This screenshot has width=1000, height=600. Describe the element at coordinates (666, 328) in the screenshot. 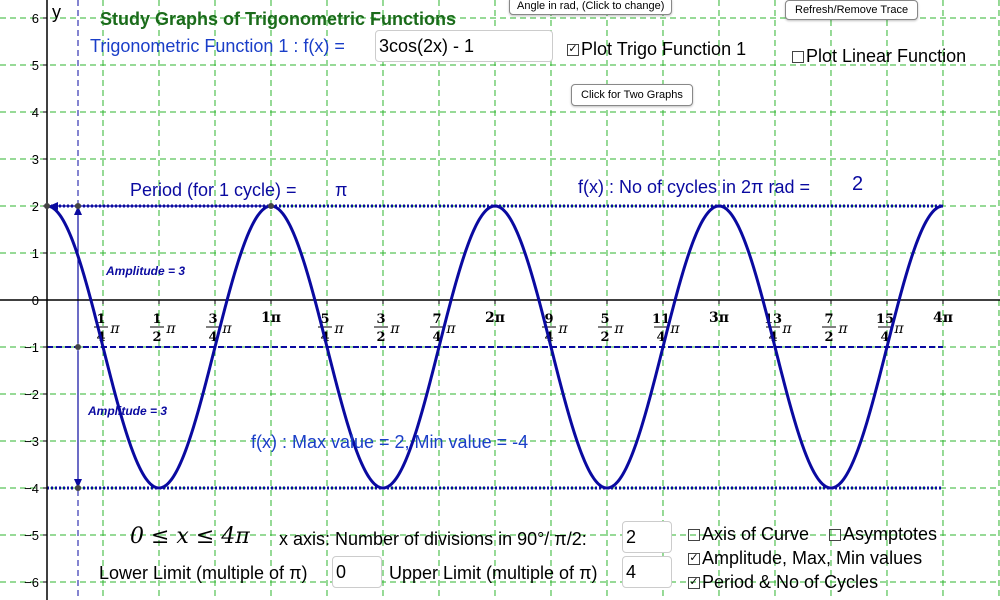

I see `x-tick-label: 11 4π` at that location.